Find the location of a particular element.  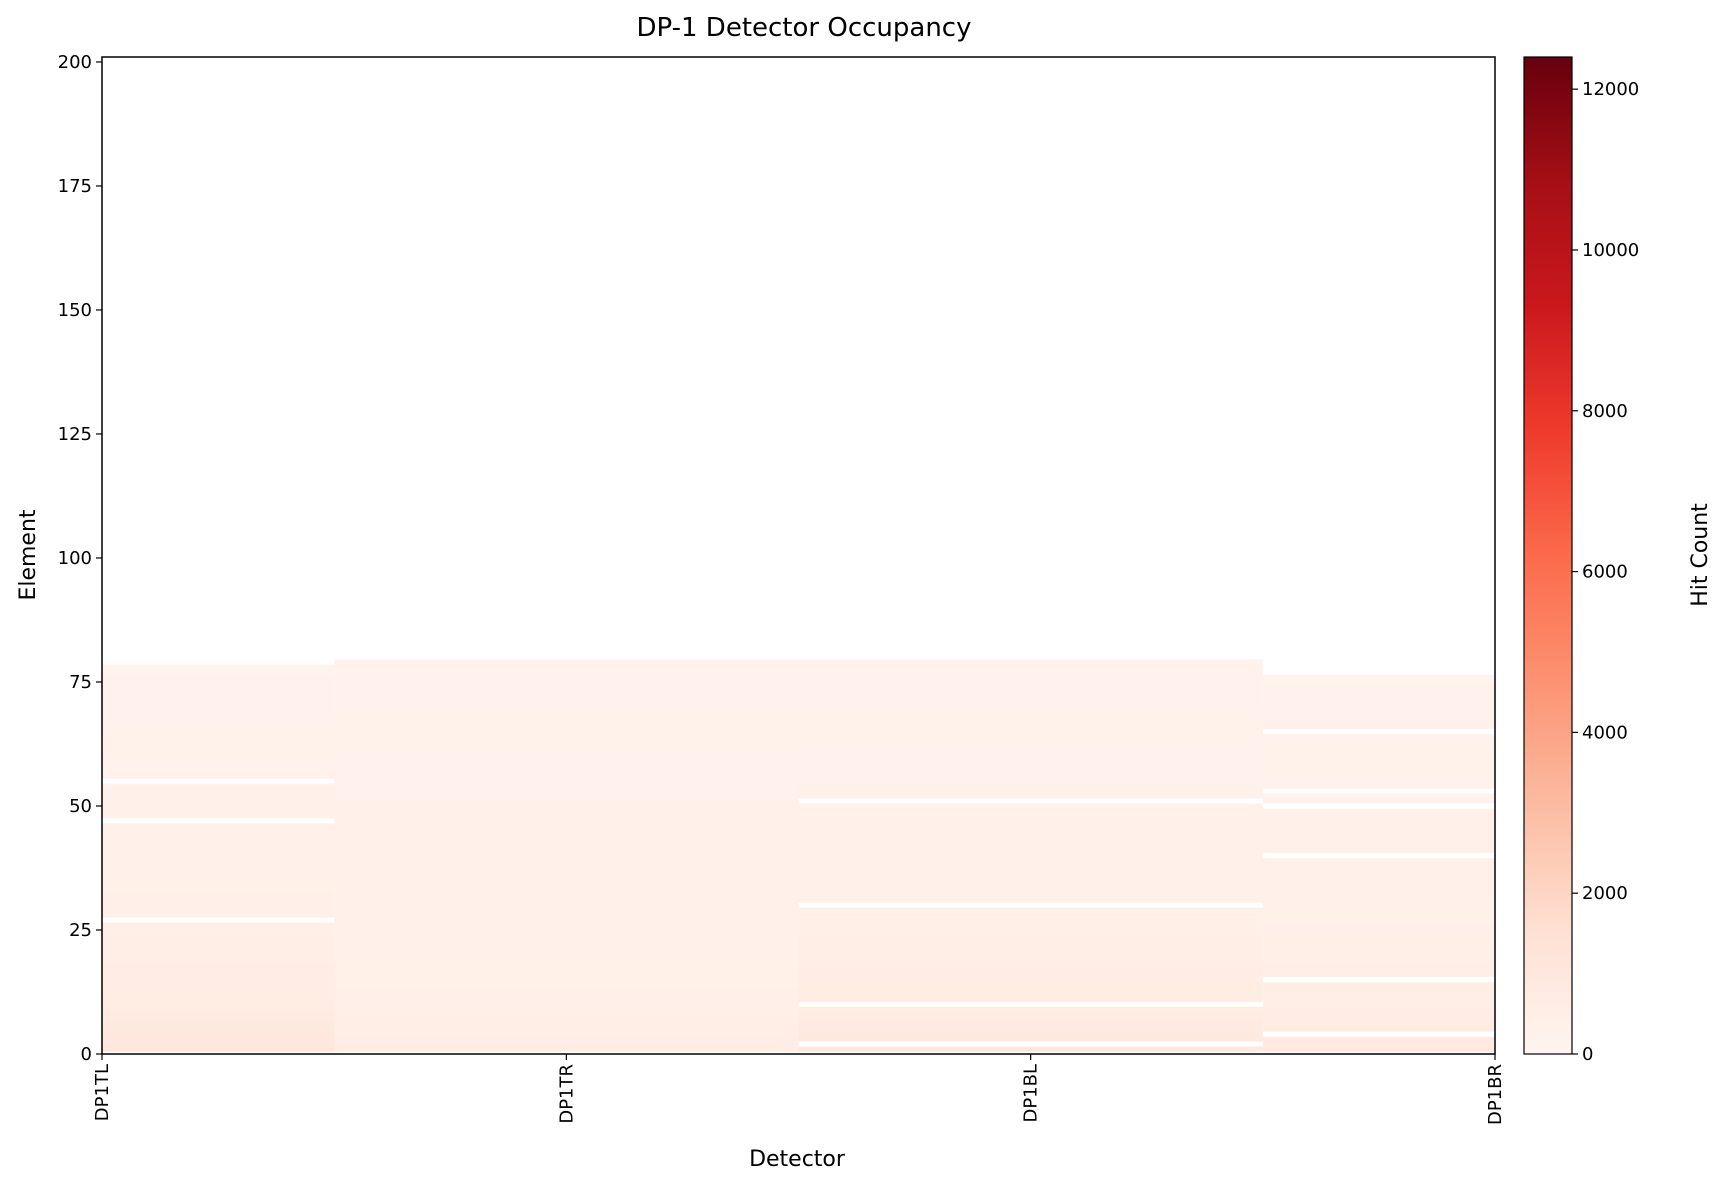

x-axis-label: Detector is located at coordinates (797, 1159).